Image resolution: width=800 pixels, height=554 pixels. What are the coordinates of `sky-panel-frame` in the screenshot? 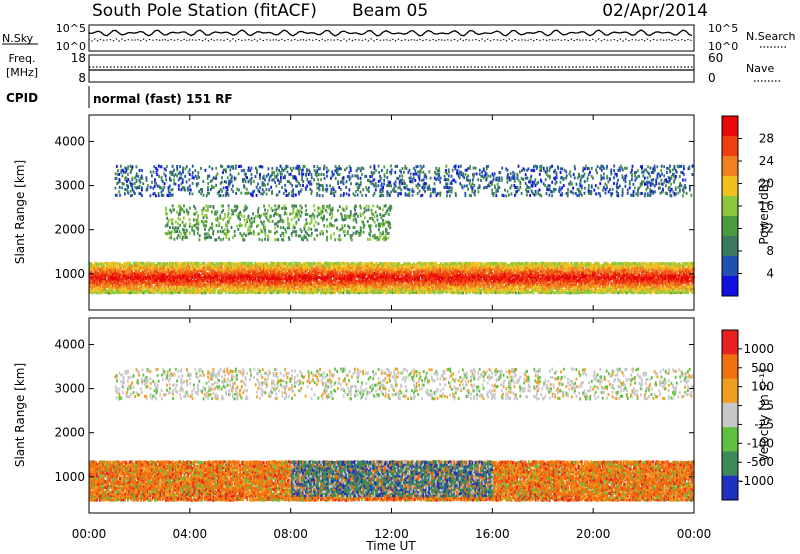 It's located at (391, 38).